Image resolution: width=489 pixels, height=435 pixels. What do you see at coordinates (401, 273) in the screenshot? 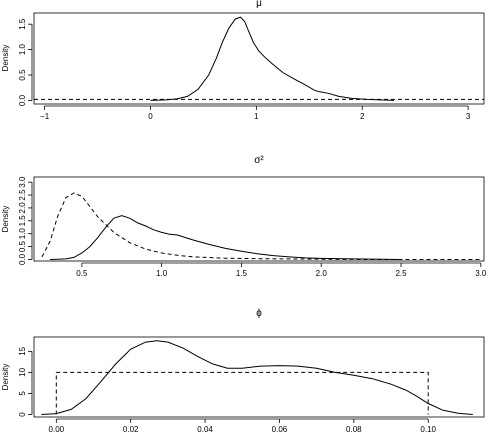
I see `x-tick-label: 2.5` at bounding box center [401, 273].